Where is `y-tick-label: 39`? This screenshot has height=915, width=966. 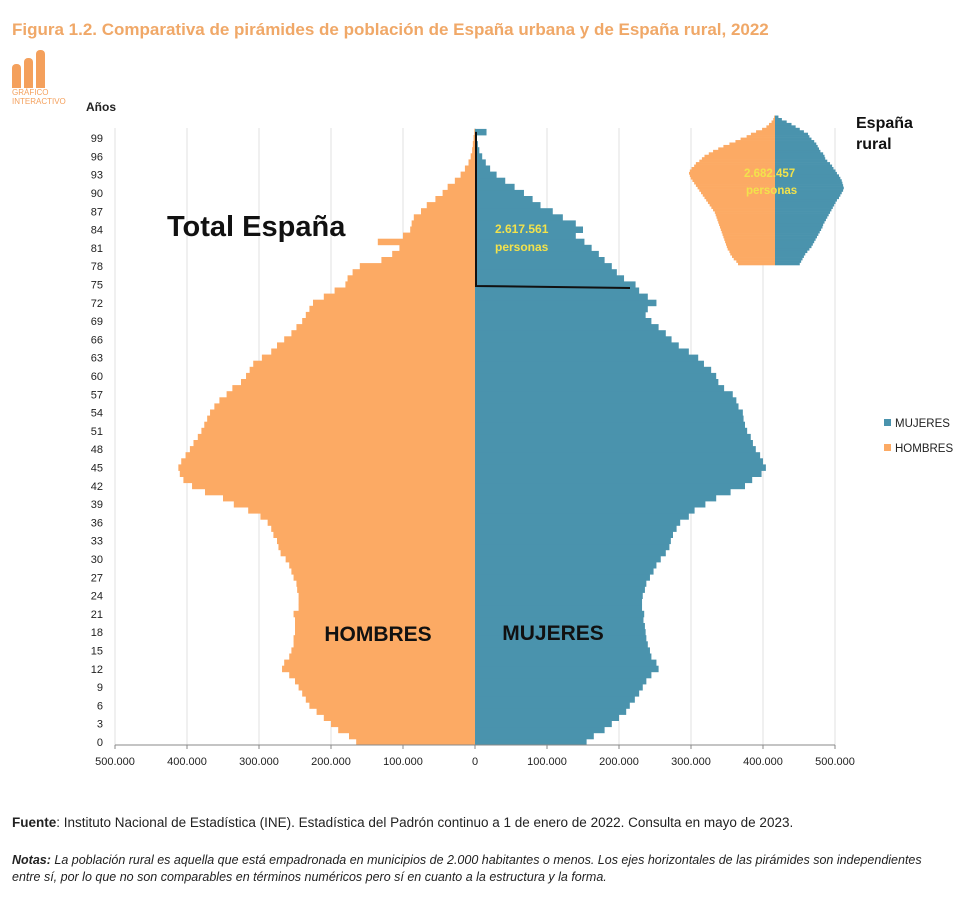
y-tick-label: 39 is located at coordinates (97, 505).